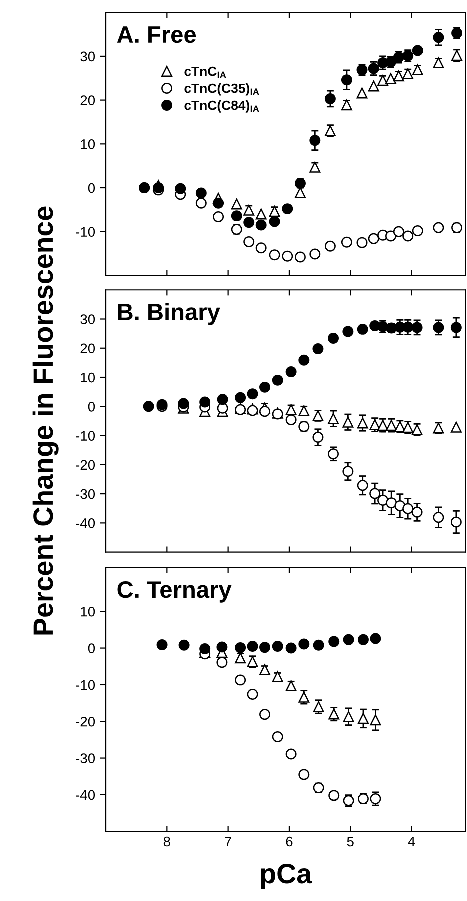 This screenshot has width=467, height=901. Describe the element at coordinates (156, 35) in the screenshot. I see `chart-title: A. Free` at that location.